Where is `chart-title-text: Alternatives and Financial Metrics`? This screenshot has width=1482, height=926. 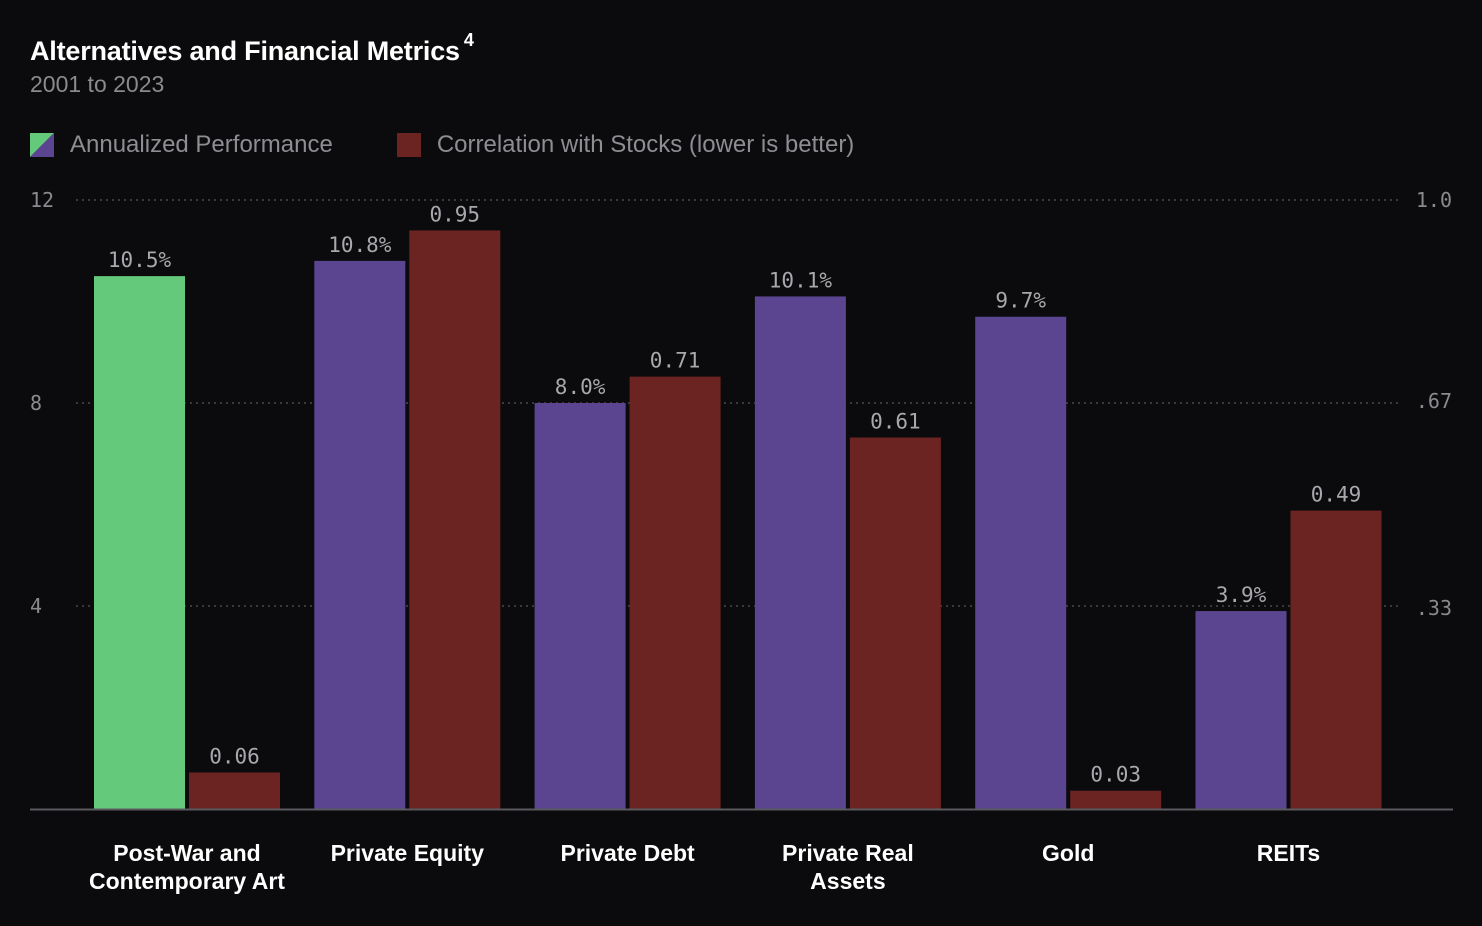
chart-title-text: Alternatives and Financial Metrics is located at coordinates (245, 51).